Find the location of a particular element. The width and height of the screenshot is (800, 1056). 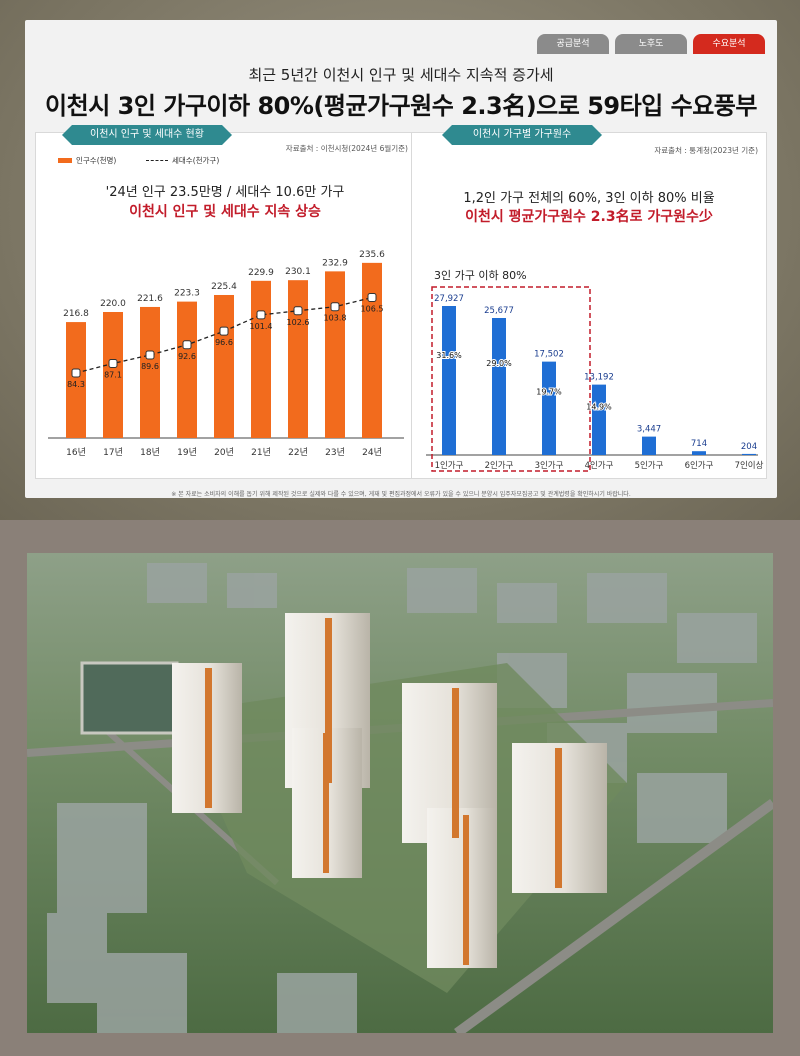

household-value-label: 204 is located at coordinates (749, 447).